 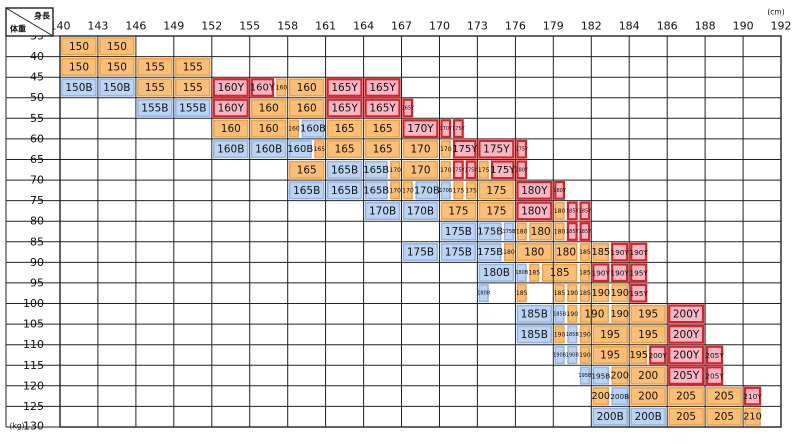 What do you see at coordinates (33, 365) in the screenshot?
I see `y-tick-label: 115` at bounding box center [33, 365].